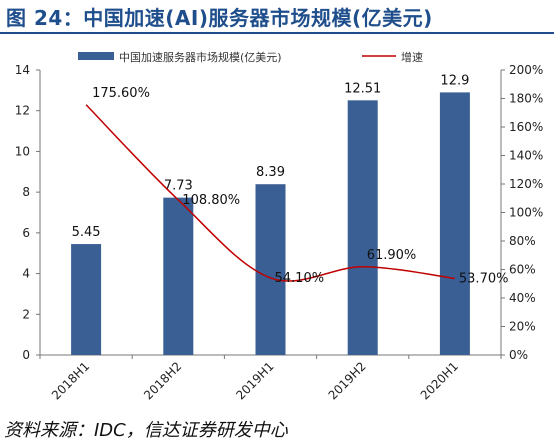 The image size is (554, 444). Describe the element at coordinates (439, 380) in the screenshot. I see `x-tick-label: 2020H1` at that location.